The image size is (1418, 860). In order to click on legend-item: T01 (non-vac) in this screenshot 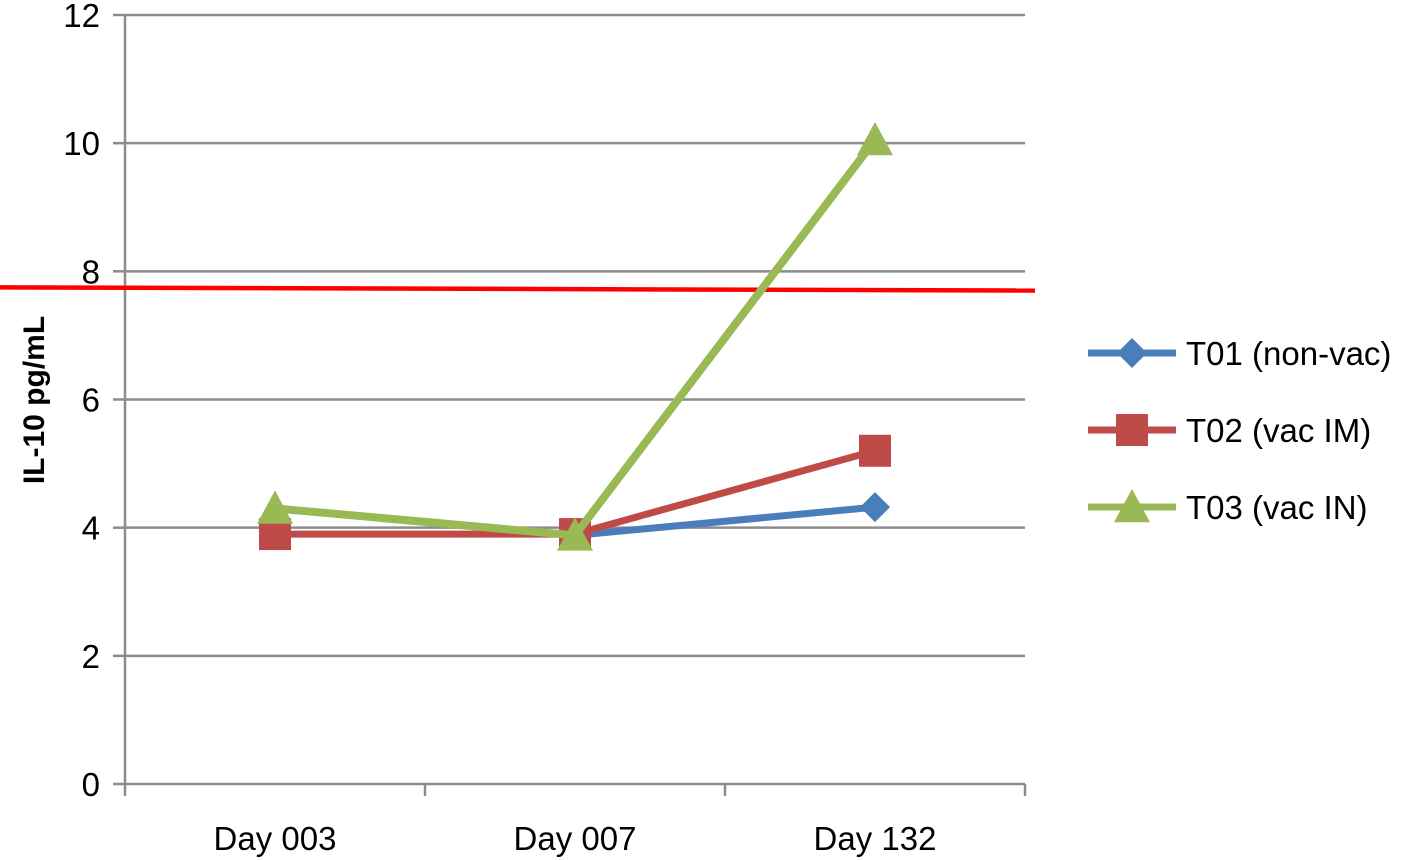, I will do `click(1239, 353)`.